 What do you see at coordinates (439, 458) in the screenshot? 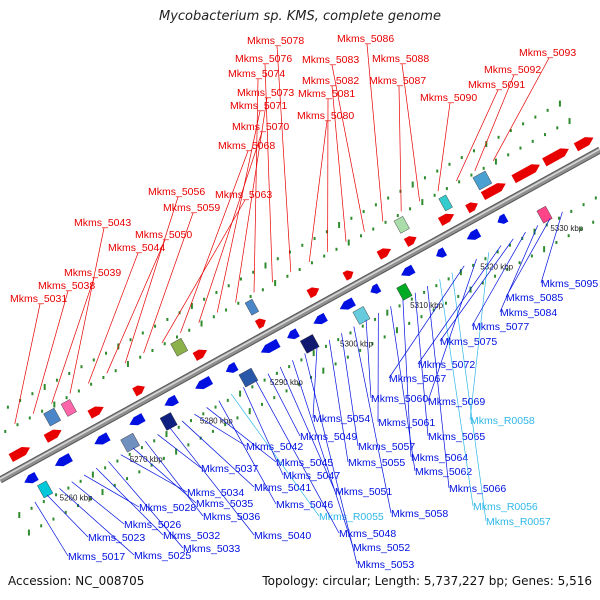
I see `gene-label: Mkms_5064` at bounding box center [439, 458].